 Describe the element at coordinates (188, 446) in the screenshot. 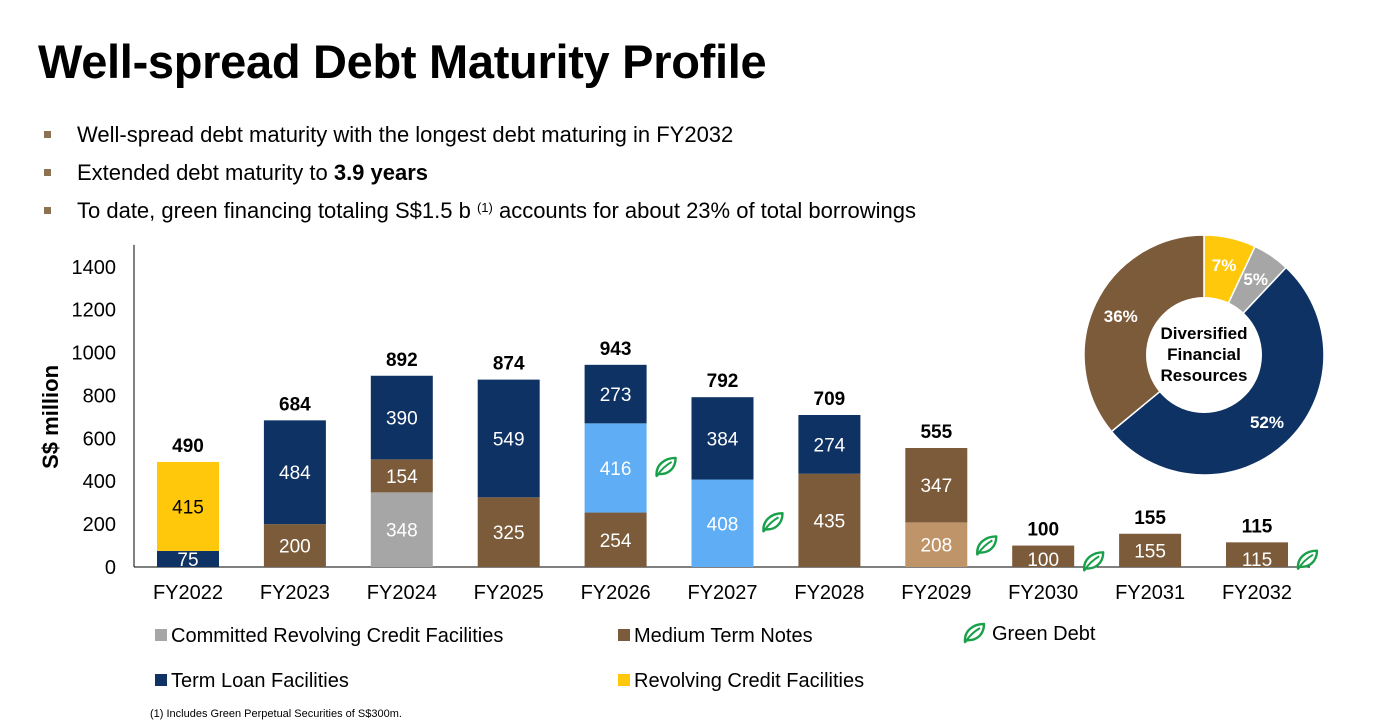

I see `bar-total-label: 490` at that location.